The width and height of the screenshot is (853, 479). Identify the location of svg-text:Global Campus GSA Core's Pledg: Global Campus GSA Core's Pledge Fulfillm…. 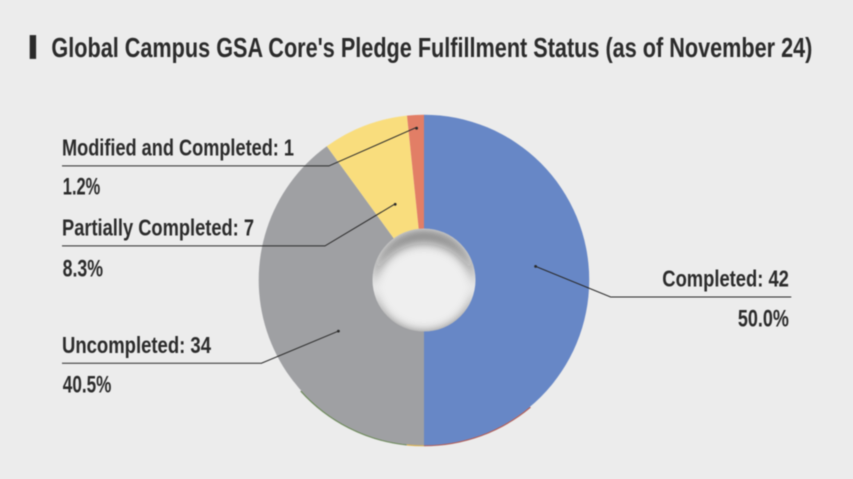
(431, 47).